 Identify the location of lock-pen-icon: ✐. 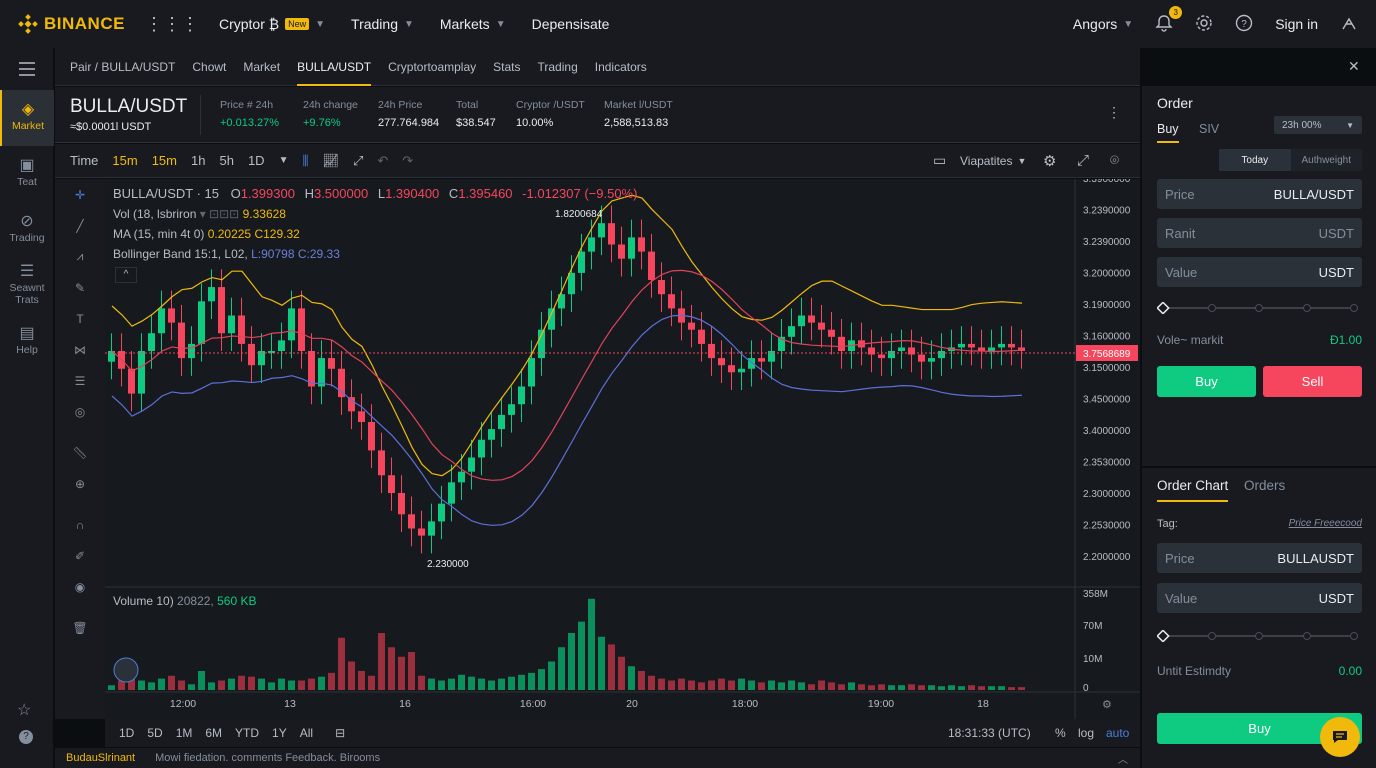
(80, 555).